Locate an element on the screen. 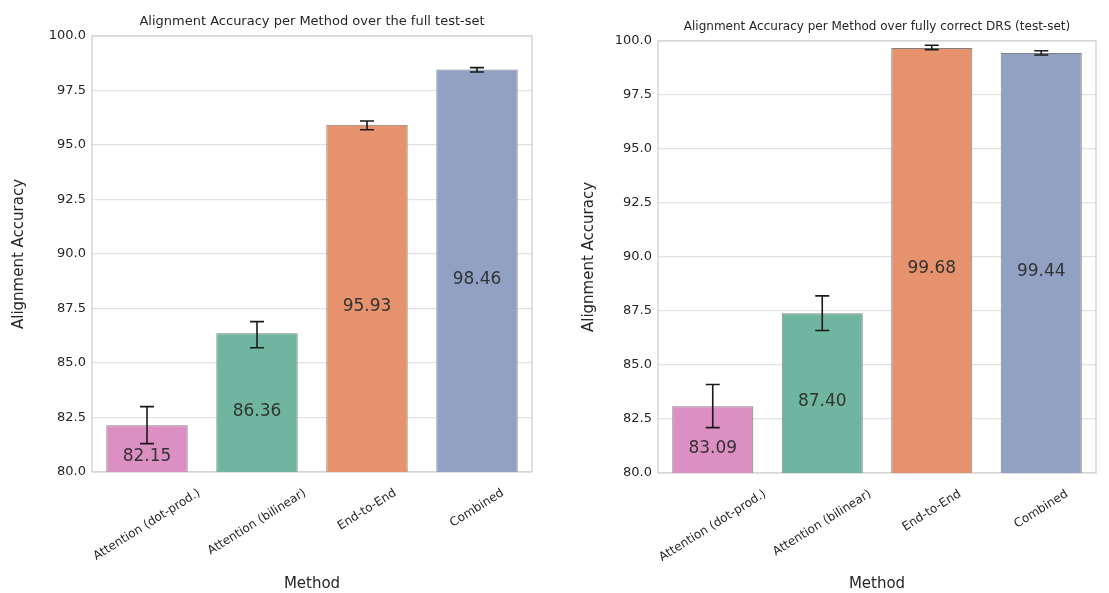 Image resolution: width=1109 pixels, height=593 pixels. data-label: 99.68 is located at coordinates (932, 267).